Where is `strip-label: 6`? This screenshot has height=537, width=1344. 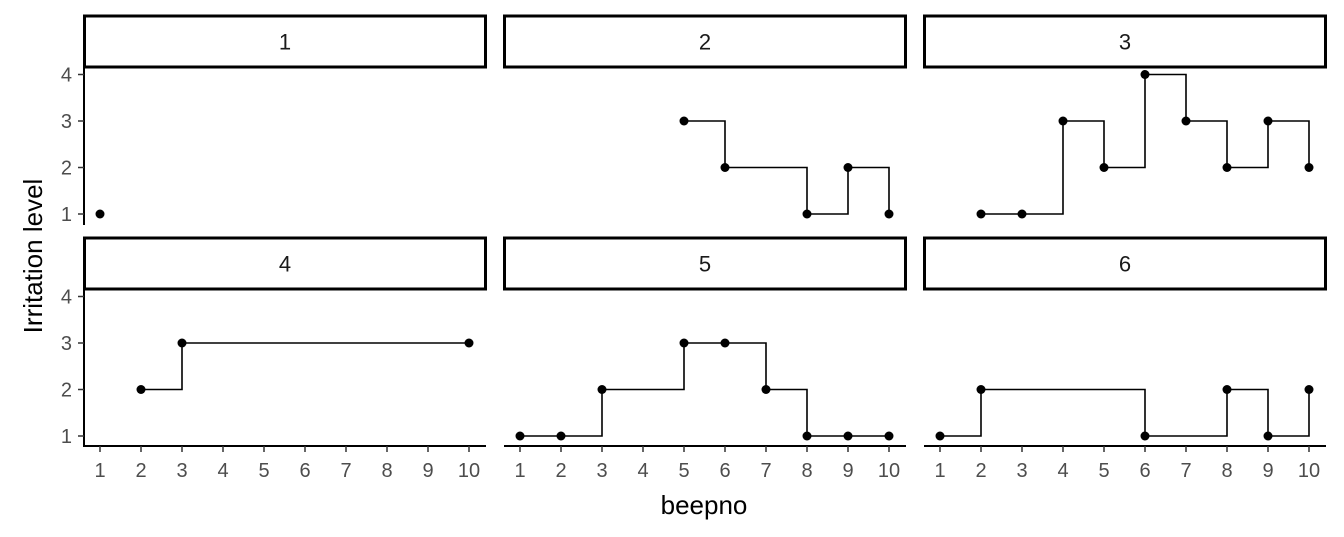
strip-label: 6 is located at coordinates (1125, 264).